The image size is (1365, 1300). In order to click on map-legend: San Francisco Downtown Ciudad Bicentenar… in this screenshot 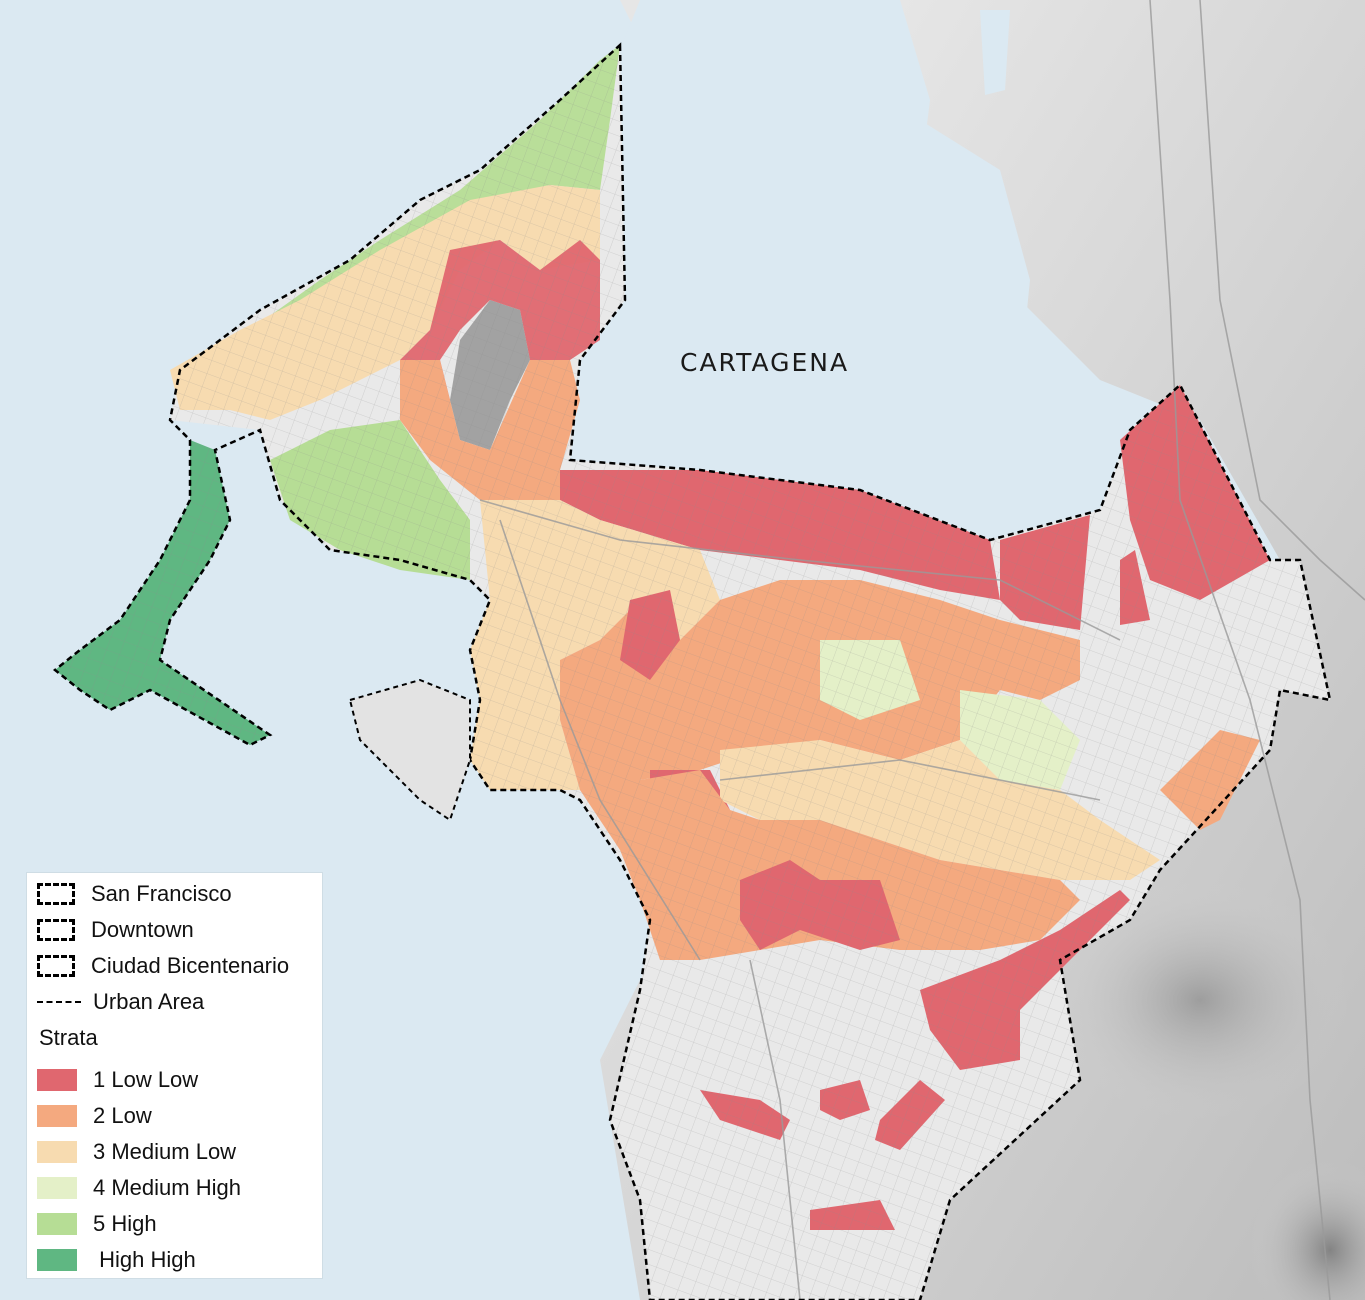, I will do `click(174, 1075)`.